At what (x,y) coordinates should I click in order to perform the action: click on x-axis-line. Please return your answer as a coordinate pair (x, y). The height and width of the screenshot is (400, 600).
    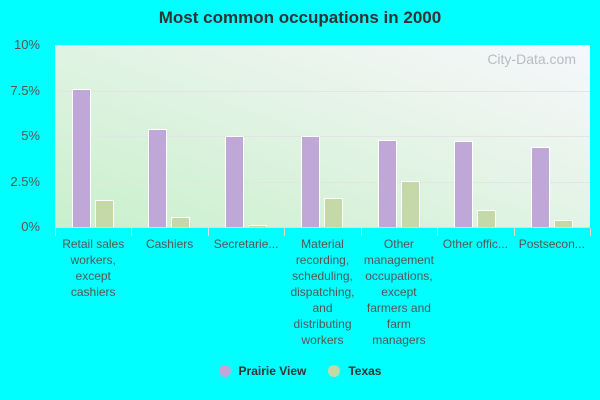
    Looking at the image, I should click on (322, 227).